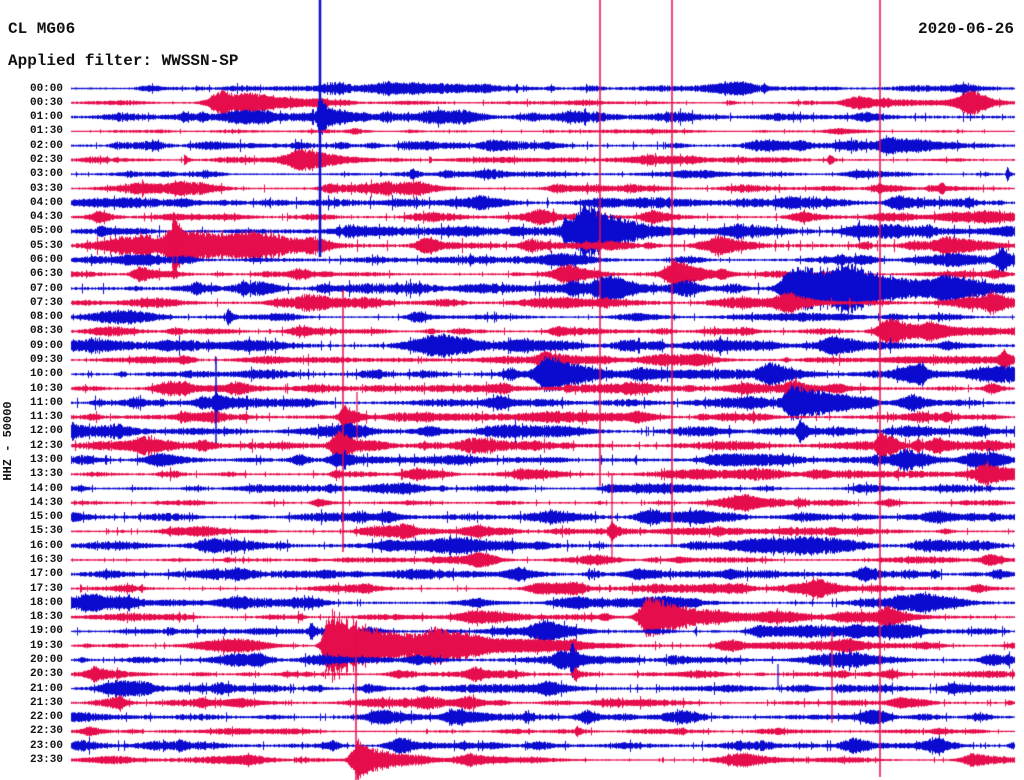 This screenshot has height=780, width=1024. Describe the element at coordinates (46, 431) in the screenshot. I see `time-label: 12:00` at that location.